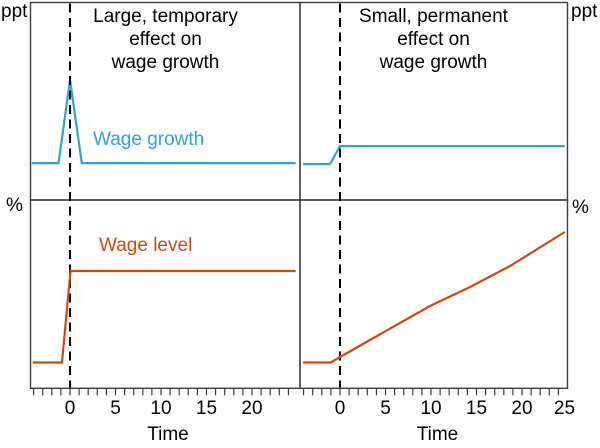  I want to click on xaxis-title-right: Time, so click(437, 434).